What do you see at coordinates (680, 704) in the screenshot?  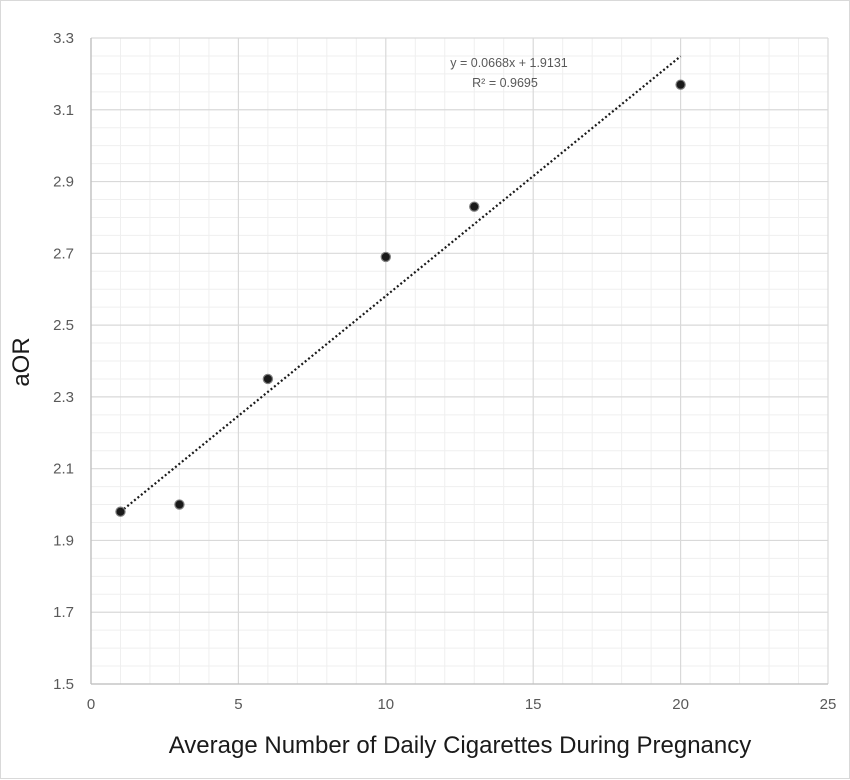 I see `x-tick-label: 20` at bounding box center [680, 704].